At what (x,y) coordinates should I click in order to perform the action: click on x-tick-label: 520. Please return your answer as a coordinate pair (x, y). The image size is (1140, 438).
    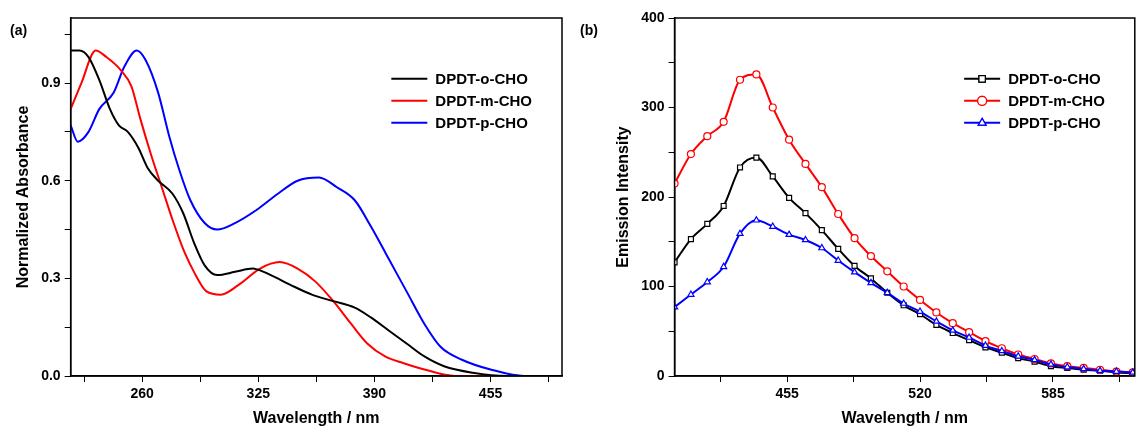
    Looking at the image, I should click on (920, 393).